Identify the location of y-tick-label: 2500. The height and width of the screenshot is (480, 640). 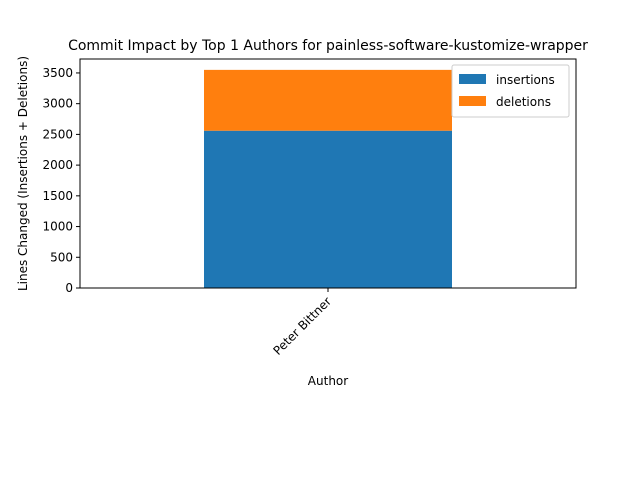
(57, 134).